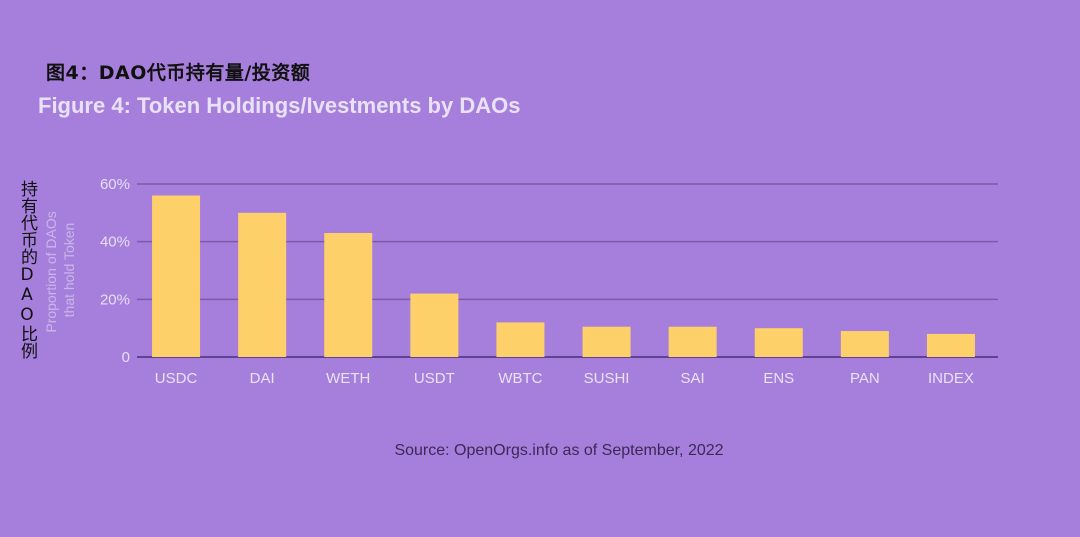  Describe the element at coordinates (778, 378) in the screenshot. I see `category-label: ENS` at that location.